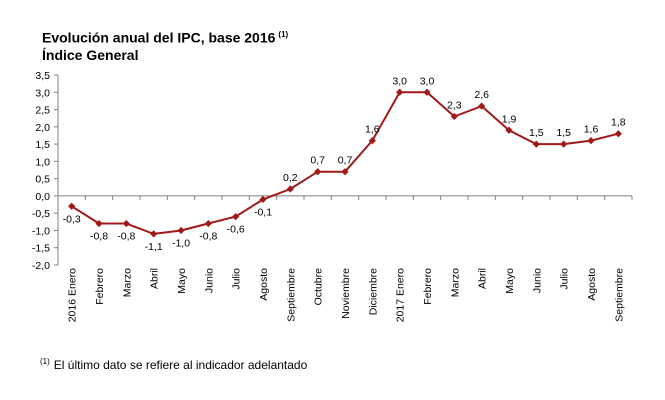 Image resolution: width=665 pixels, height=400 pixels. I want to click on y-tick-label: 2,5, so click(42, 111).